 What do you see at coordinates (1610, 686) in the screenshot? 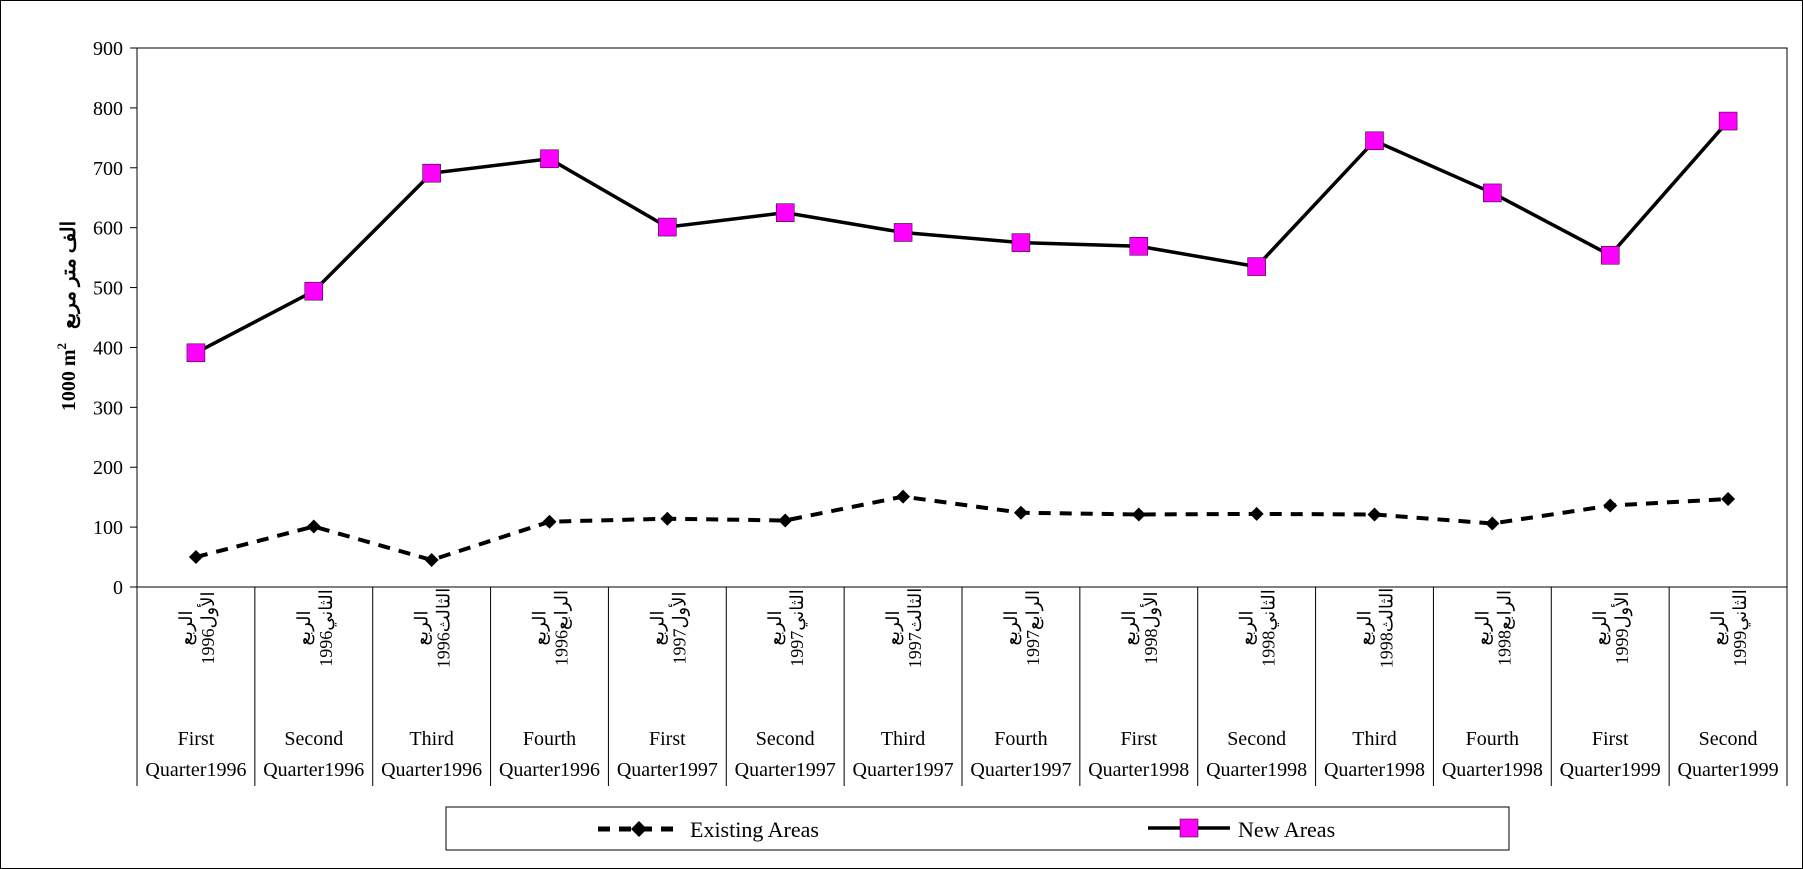
I see `category-cell: الربعالأول1999 First Quarter1999` at bounding box center [1610, 686].